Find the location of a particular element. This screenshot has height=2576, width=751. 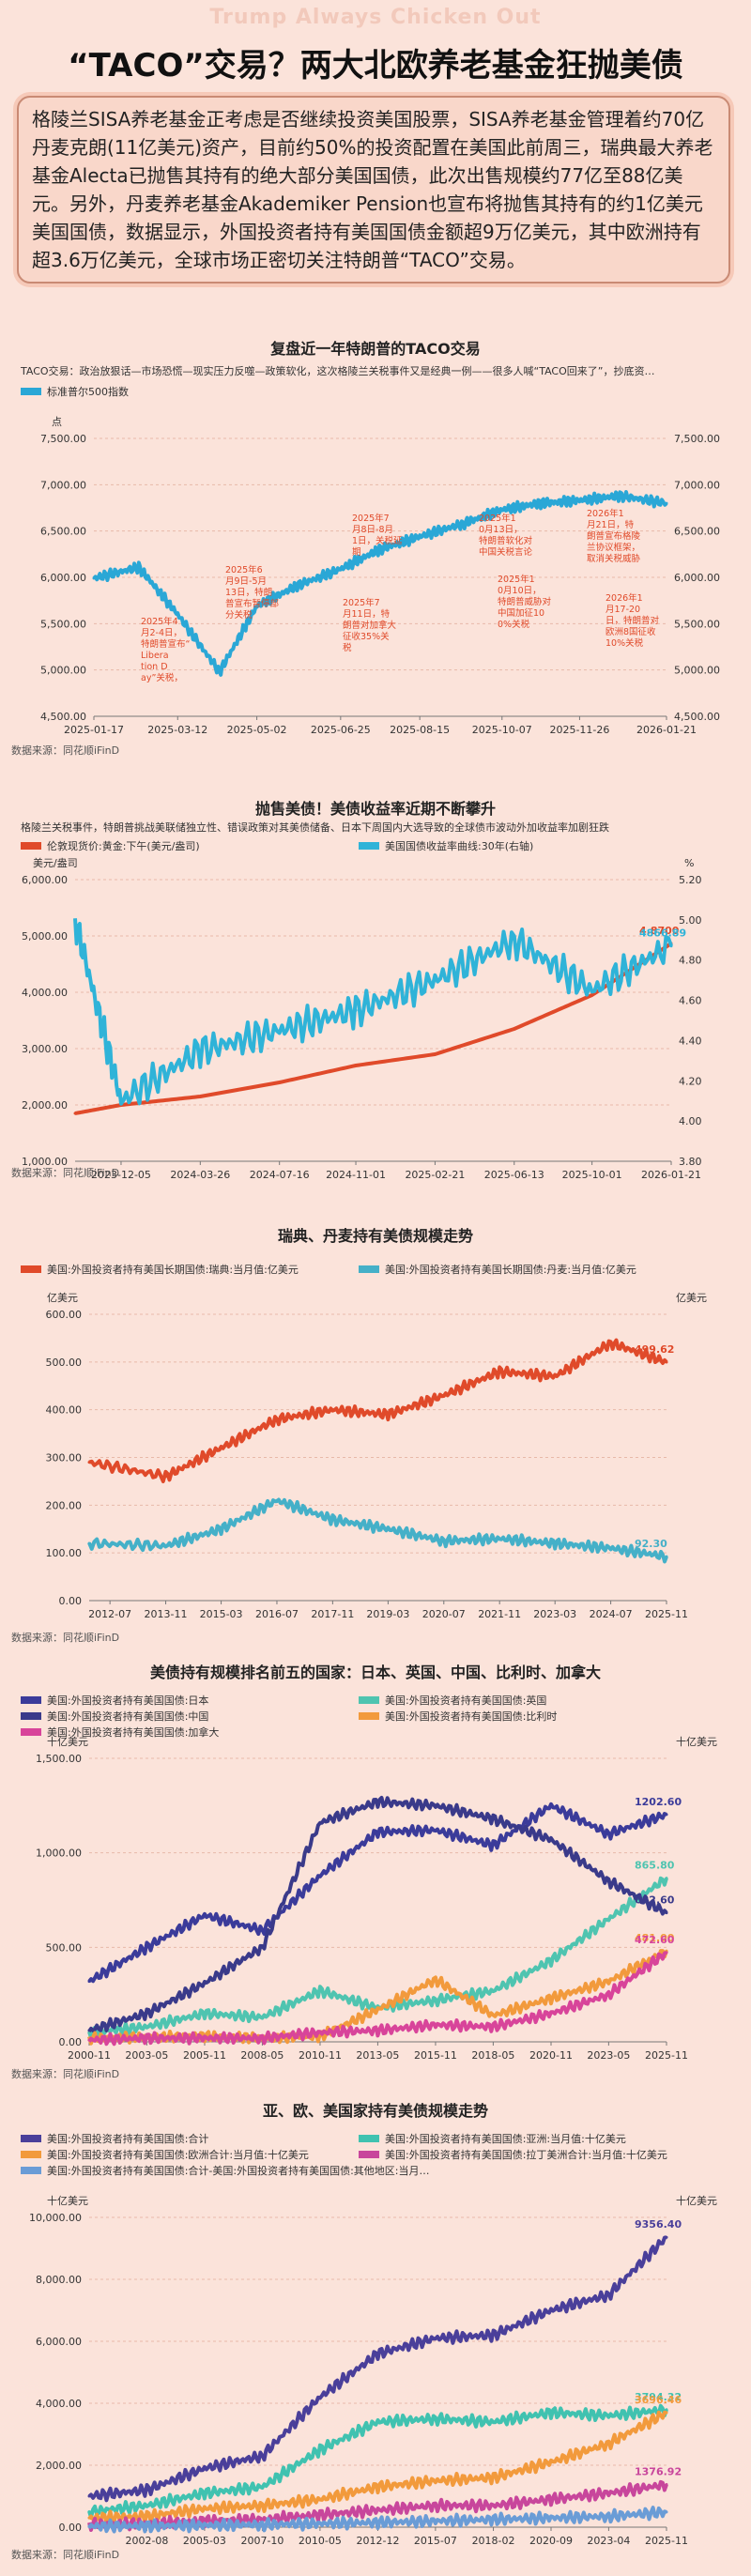

annotation-text: 月17-20 is located at coordinates (623, 610).